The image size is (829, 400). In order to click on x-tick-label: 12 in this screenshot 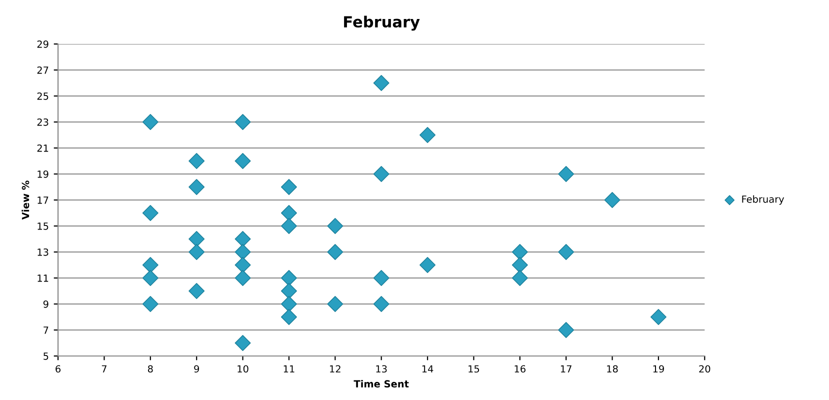, I will do `click(335, 368)`.